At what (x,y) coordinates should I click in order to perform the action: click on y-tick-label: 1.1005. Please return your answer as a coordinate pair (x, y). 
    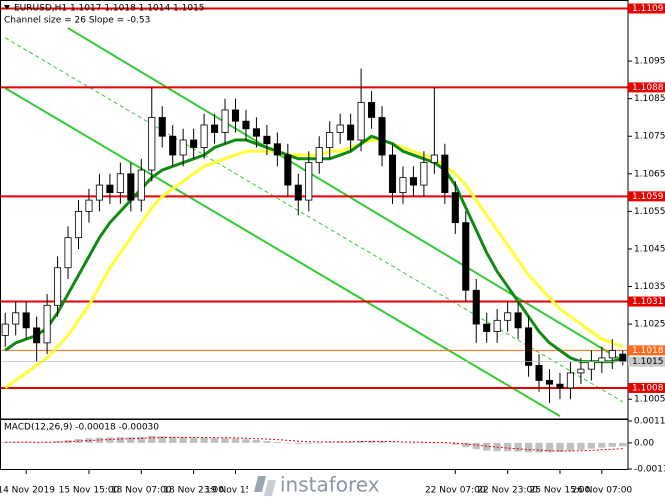
    Looking at the image, I should click on (649, 400).